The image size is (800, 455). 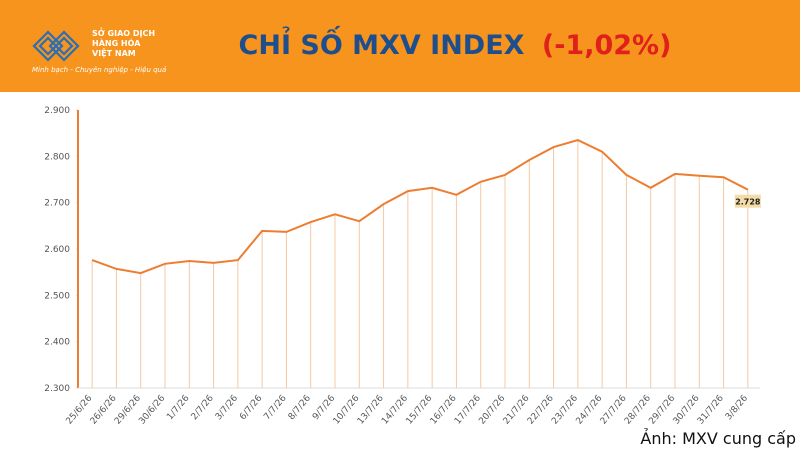 What do you see at coordinates (123, 32) in the screenshot?
I see `logo-name: SỞ GIAO DỊCH` at bounding box center [123, 32].